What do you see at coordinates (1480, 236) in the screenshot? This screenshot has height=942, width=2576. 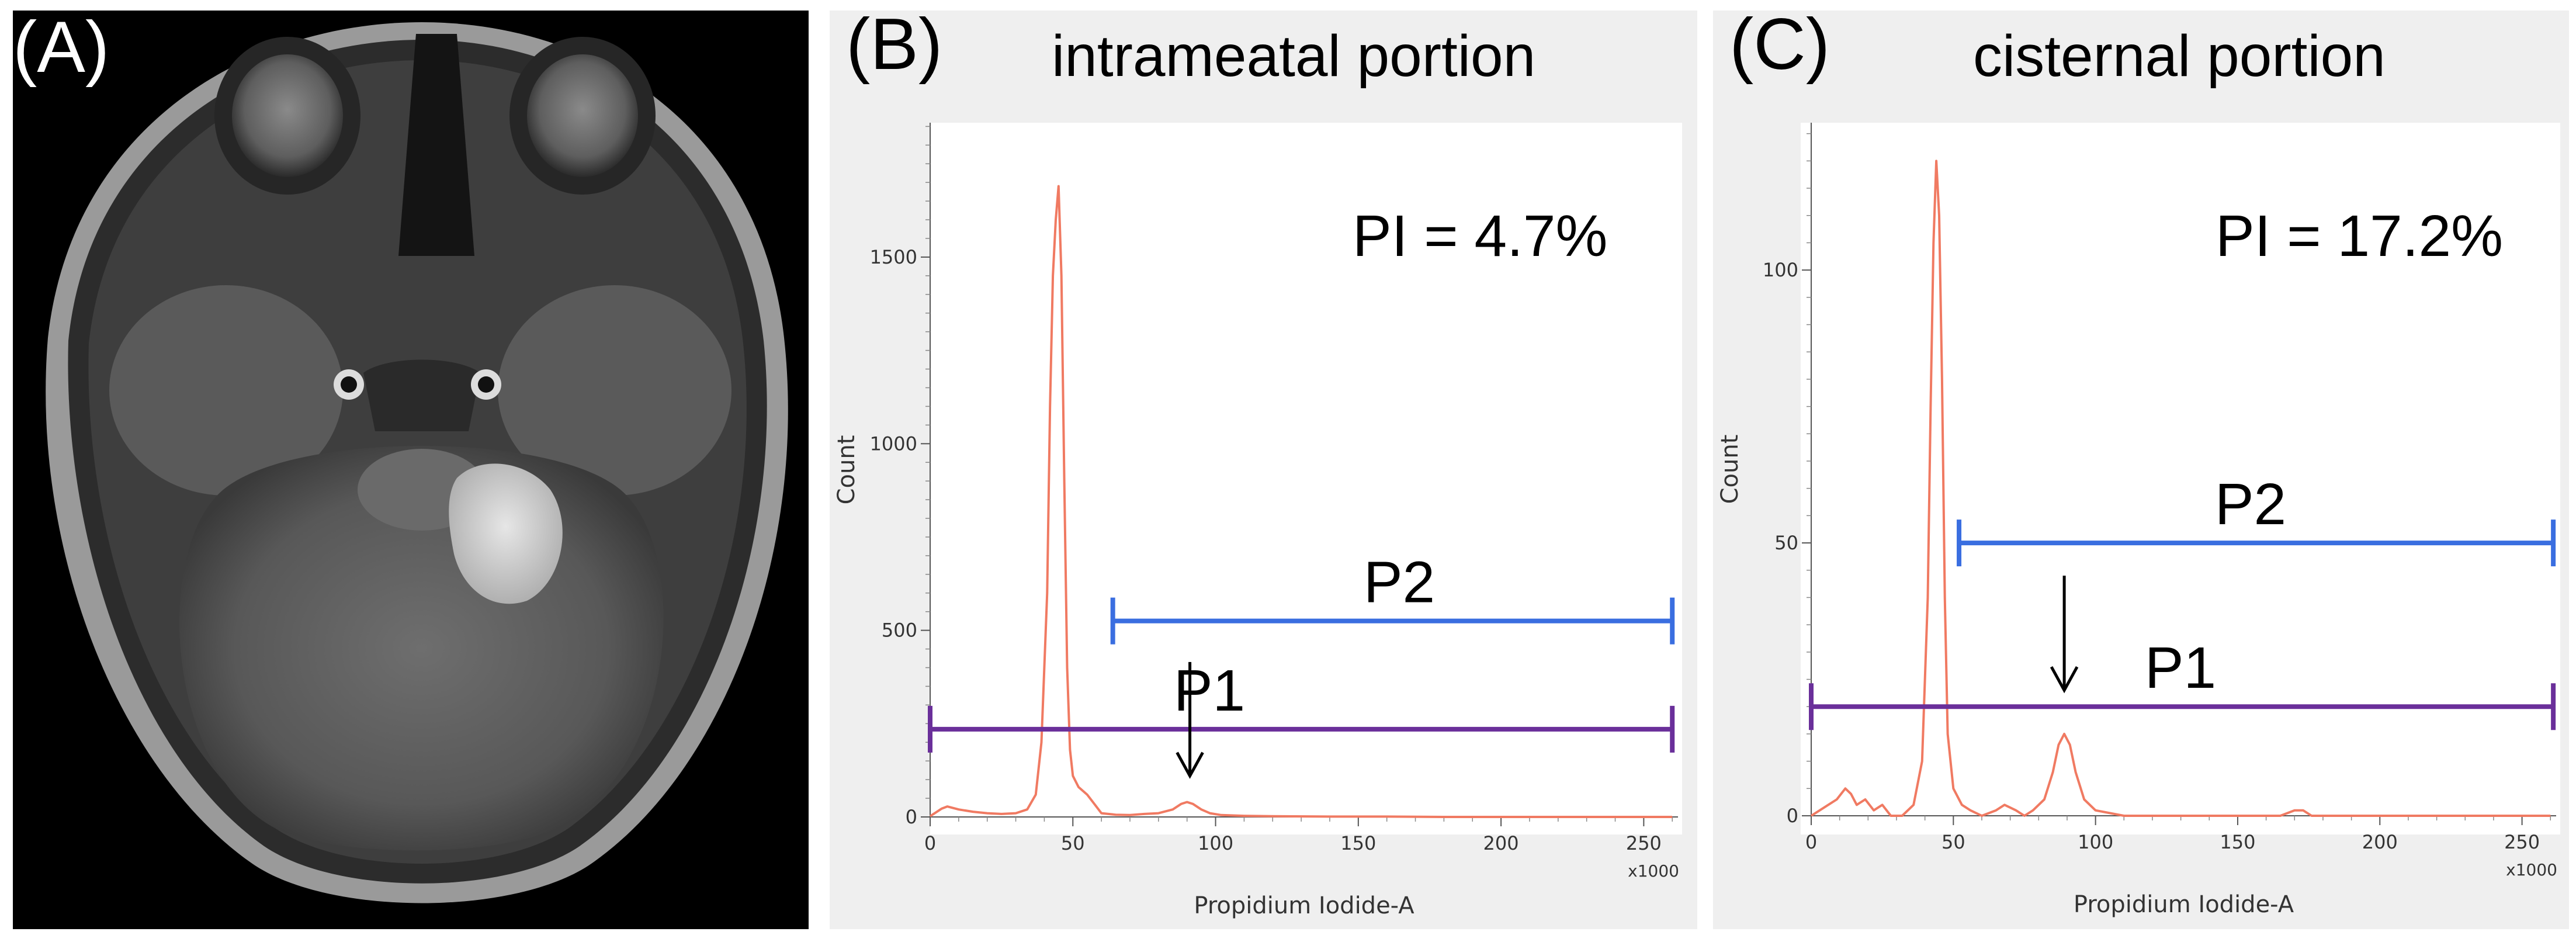 I see `pi-annotation: PI = 4.7%` at bounding box center [1480, 236].